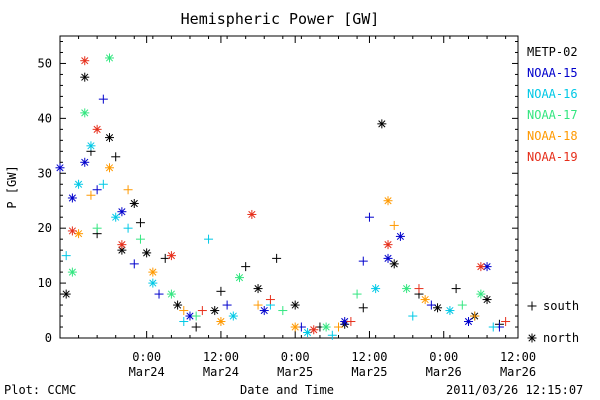 Image resolution: width=600 pixels, height=400 pixels. What do you see at coordinates (514, 390) in the screenshot?
I see `plot-timestamp: 2011/03/26 12:15:07` at bounding box center [514, 390].